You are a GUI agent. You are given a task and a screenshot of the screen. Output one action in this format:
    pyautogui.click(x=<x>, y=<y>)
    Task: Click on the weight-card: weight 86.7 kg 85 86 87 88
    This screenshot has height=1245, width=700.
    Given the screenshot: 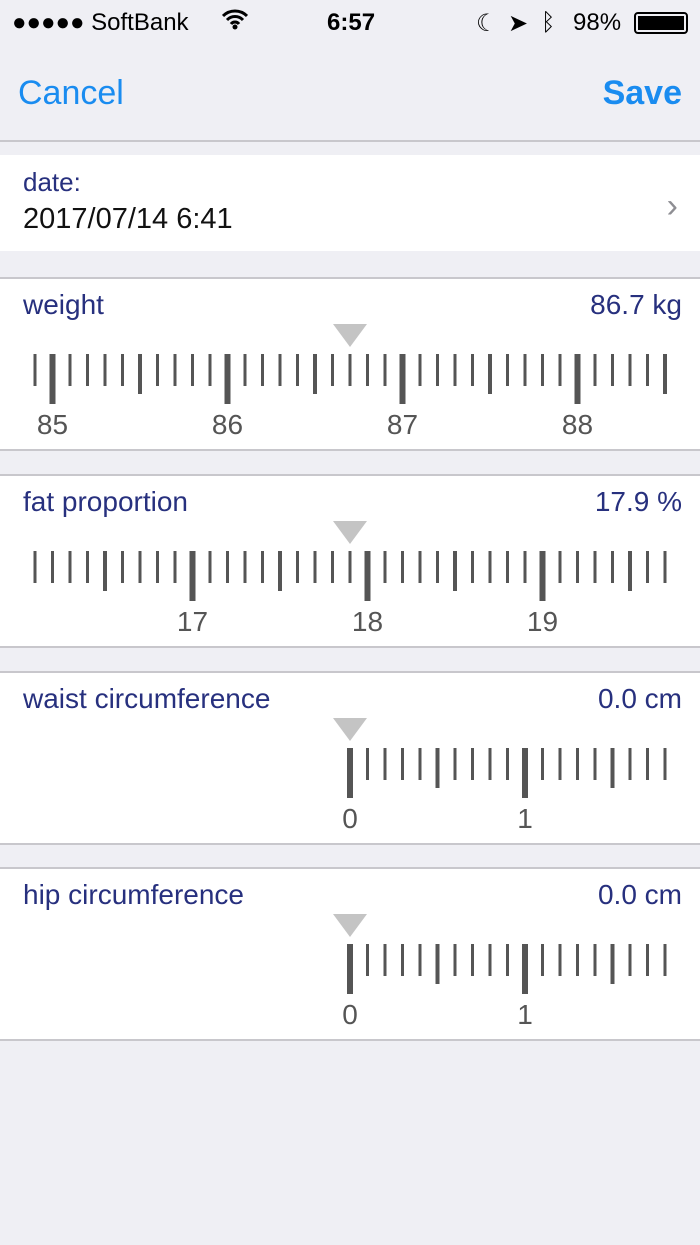 What is the action you would take?
    pyautogui.click(x=350, y=364)
    